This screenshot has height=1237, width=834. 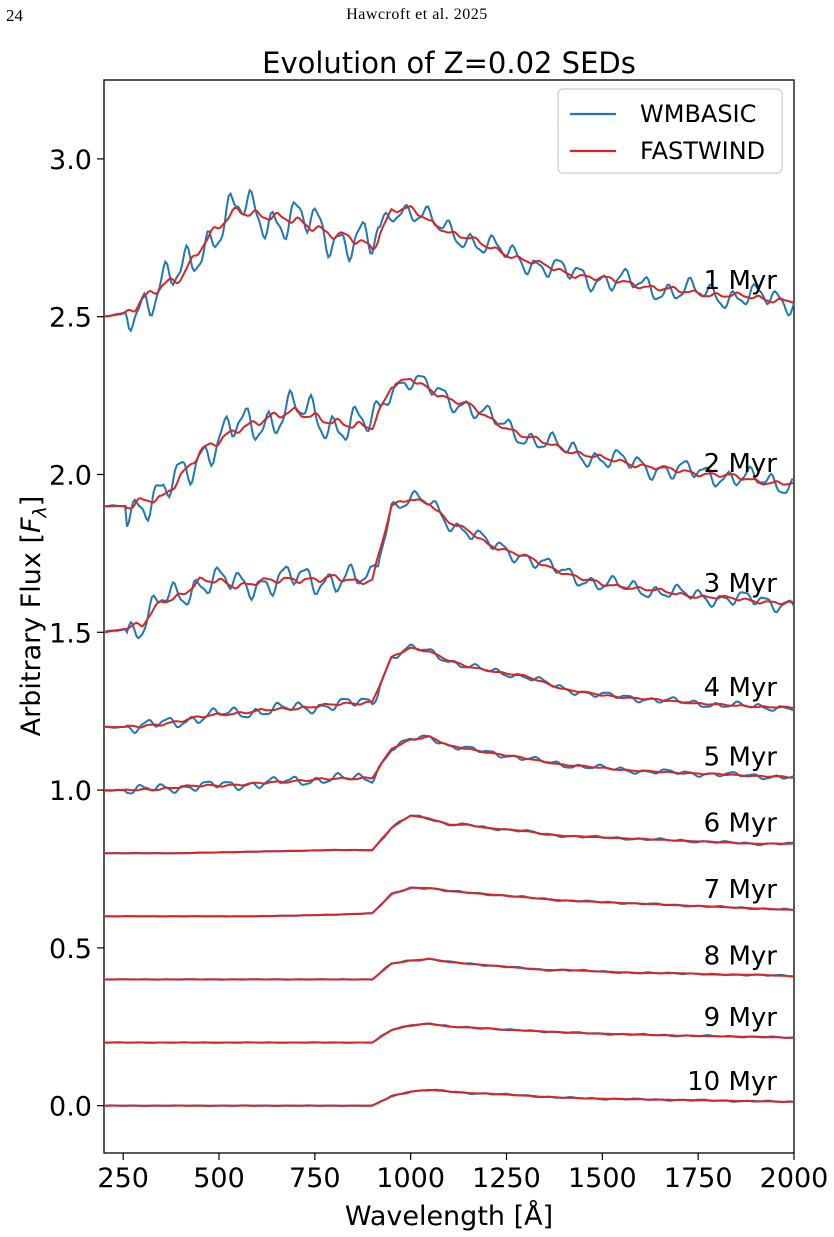 I want to click on age-label: 10 Myr, so click(x=732, y=1082).